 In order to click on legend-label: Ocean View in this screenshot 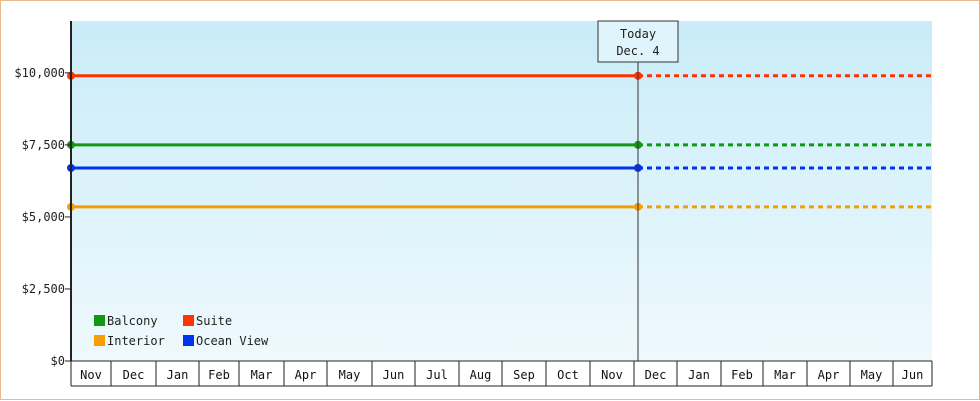, I will do `click(232, 341)`.